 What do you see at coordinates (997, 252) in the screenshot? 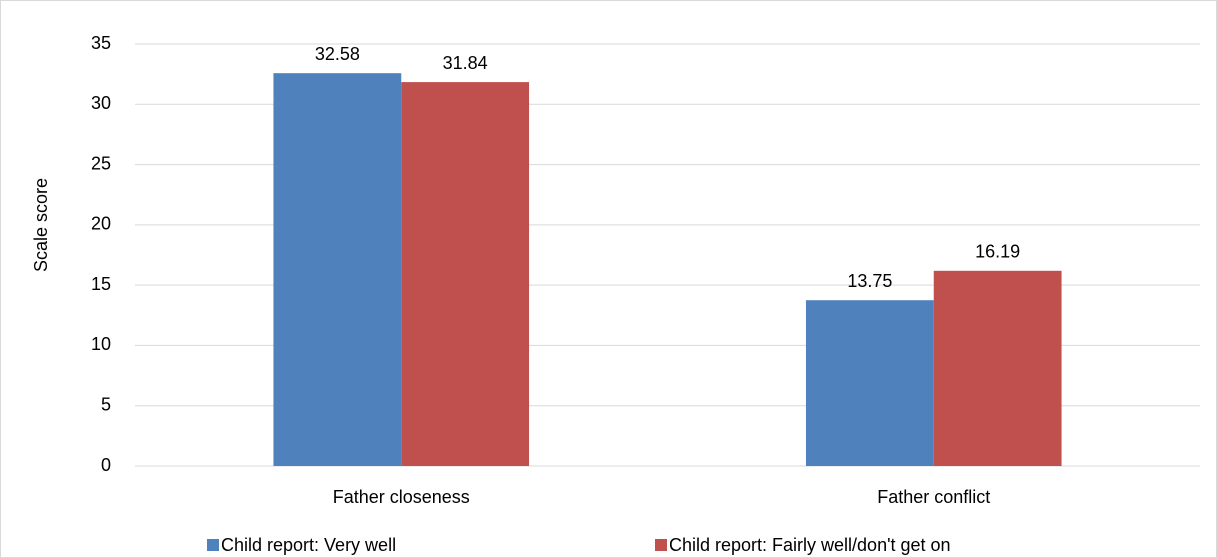
I see `value-label: 16.19` at bounding box center [997, 252].